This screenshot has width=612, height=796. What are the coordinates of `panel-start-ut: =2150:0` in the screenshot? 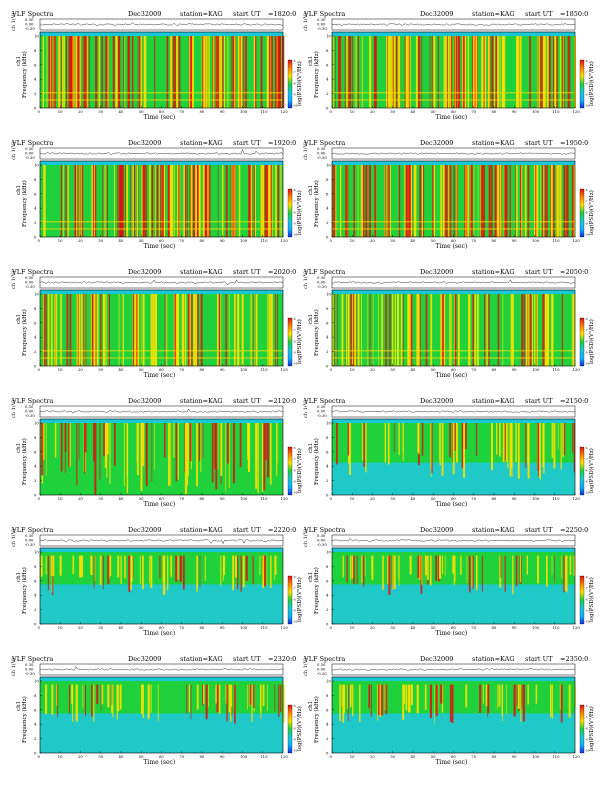 It's located at (574, 401).